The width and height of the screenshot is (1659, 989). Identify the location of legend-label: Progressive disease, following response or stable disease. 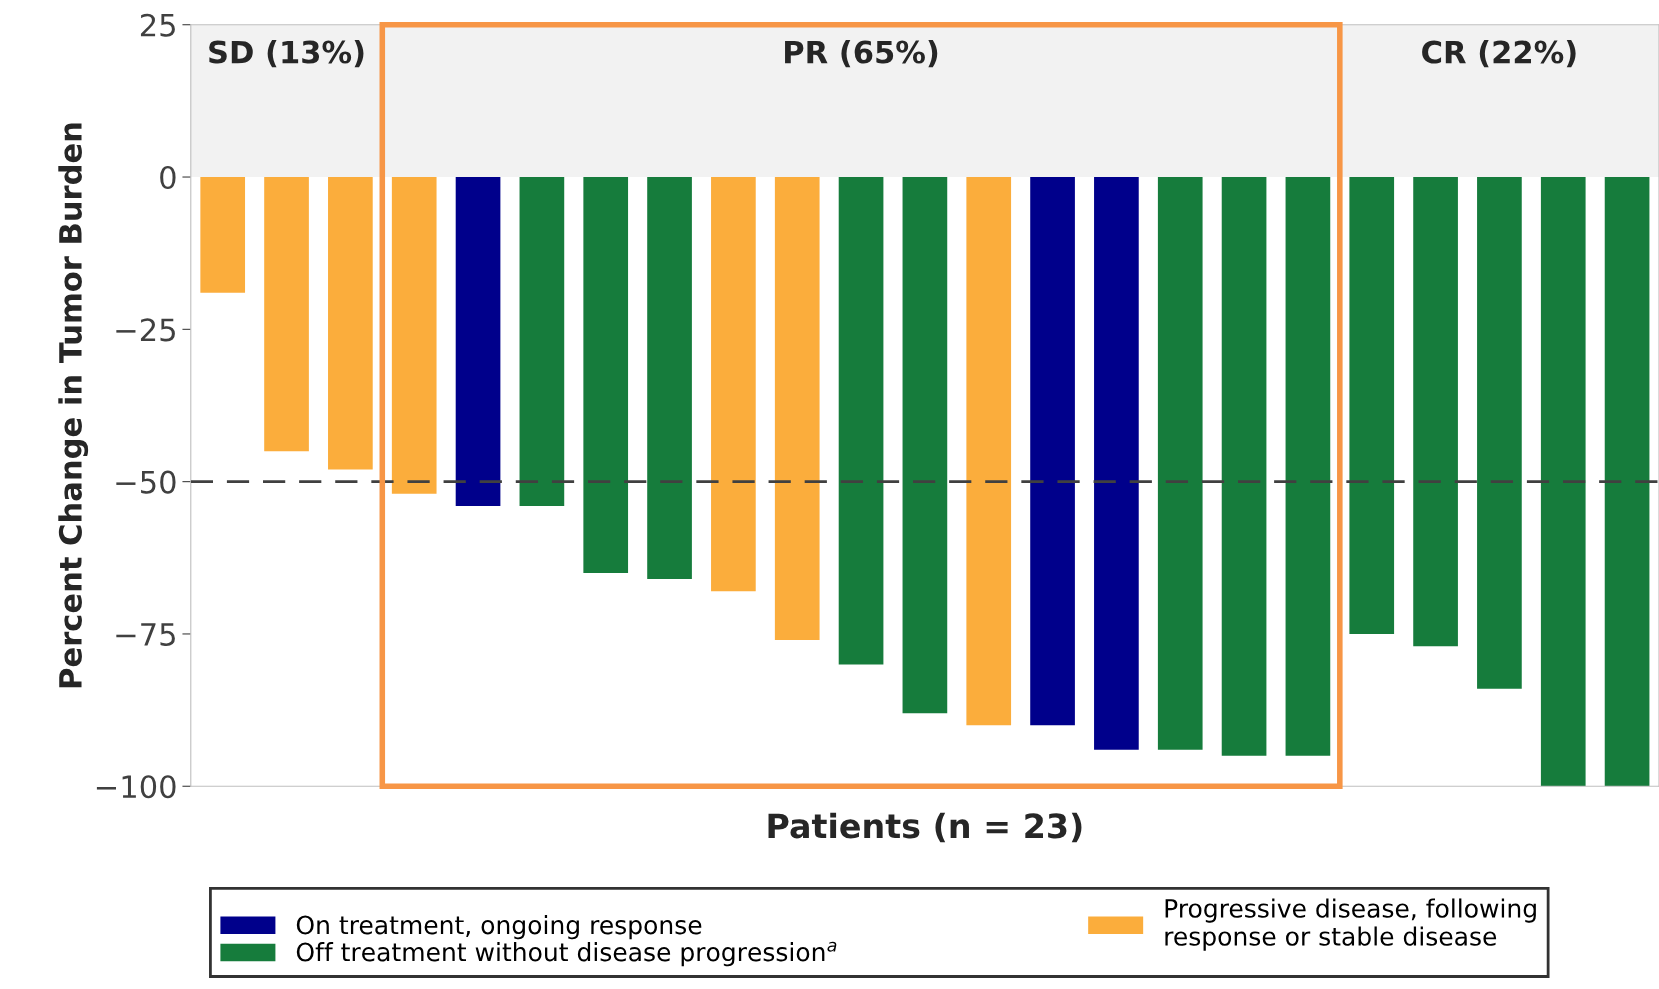
(1350, 924).